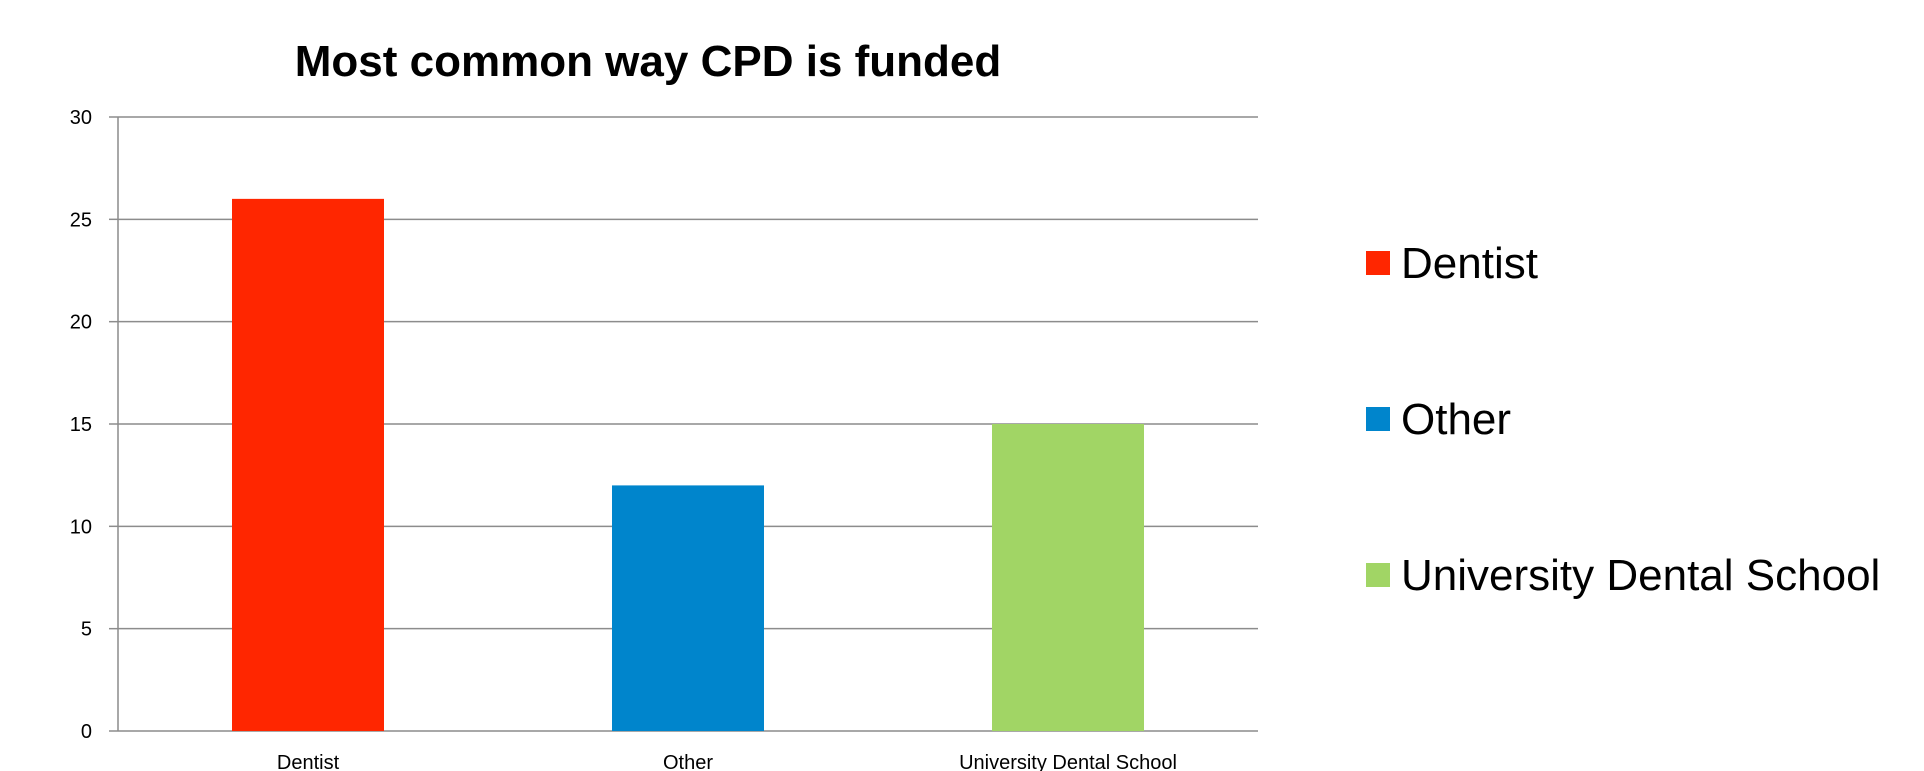  Describe the element at coordinates (86, 630) in the screenshot. I see `y-tick-label: 5` at that location.